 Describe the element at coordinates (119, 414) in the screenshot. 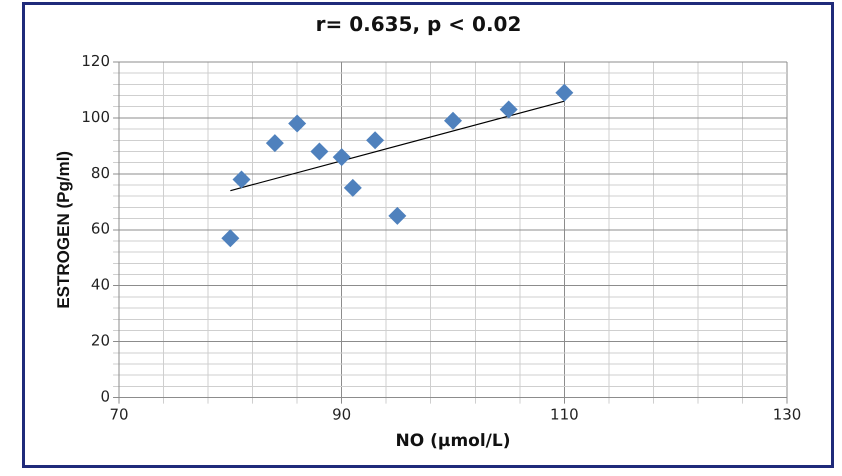

I see `x-tick-label: 70` at that location.